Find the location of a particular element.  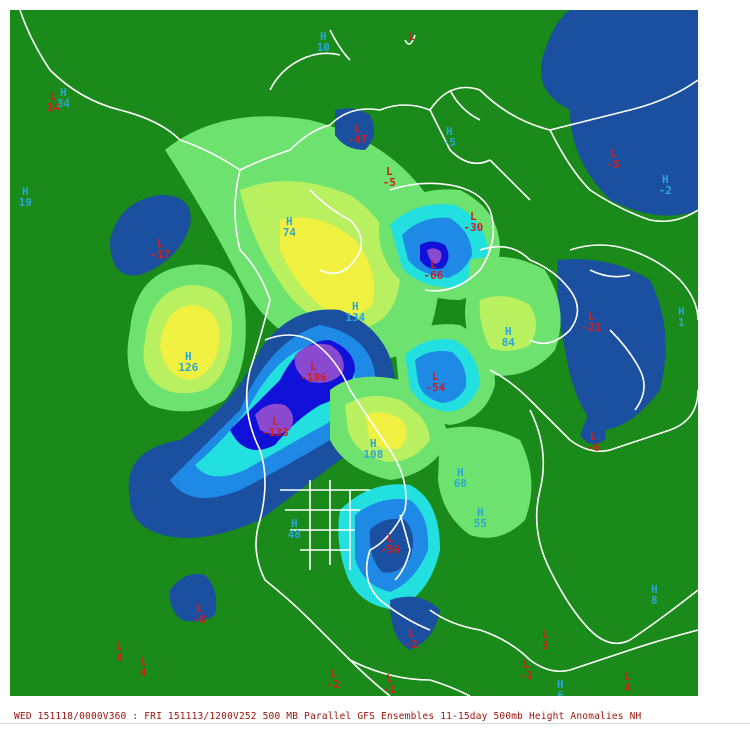

high-marker-value: -5 is located at coordinates (449, 142).